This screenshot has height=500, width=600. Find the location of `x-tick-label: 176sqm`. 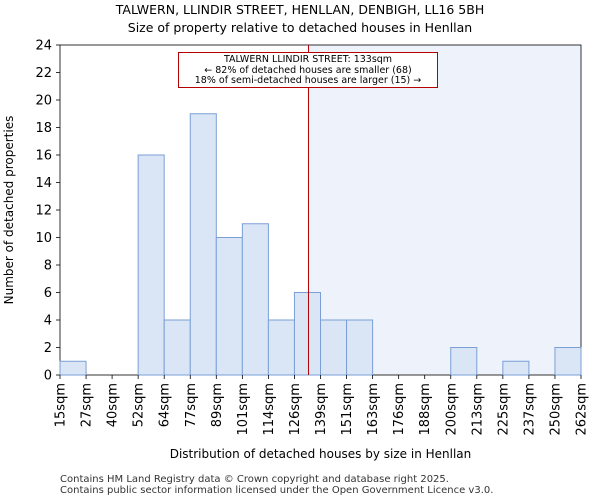

x-tick-label: 176sqm is located at coordinates (399, 409).